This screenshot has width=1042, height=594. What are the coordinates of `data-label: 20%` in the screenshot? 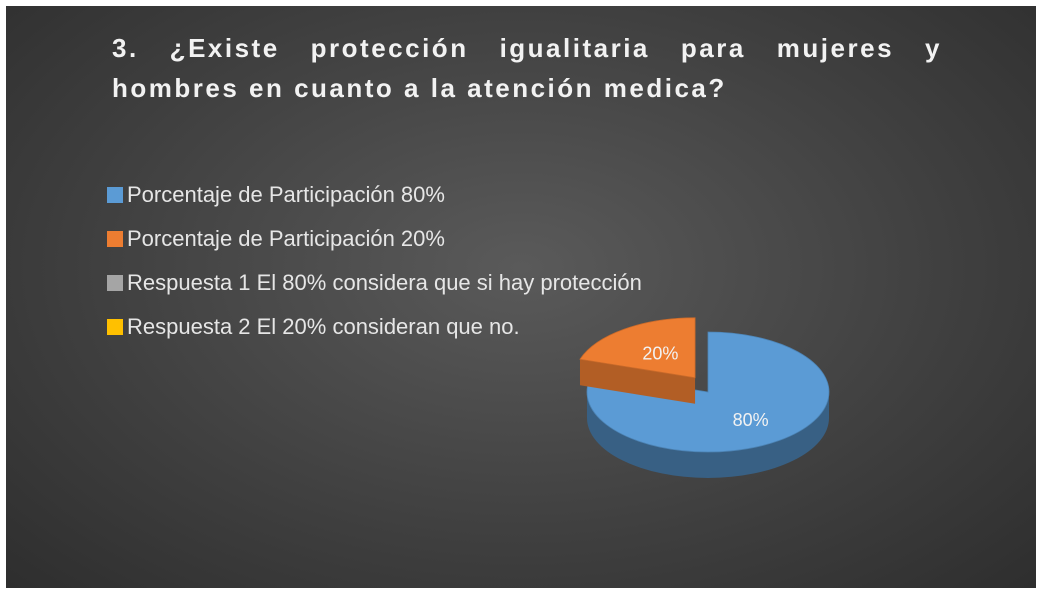 It's located at (660, 353).